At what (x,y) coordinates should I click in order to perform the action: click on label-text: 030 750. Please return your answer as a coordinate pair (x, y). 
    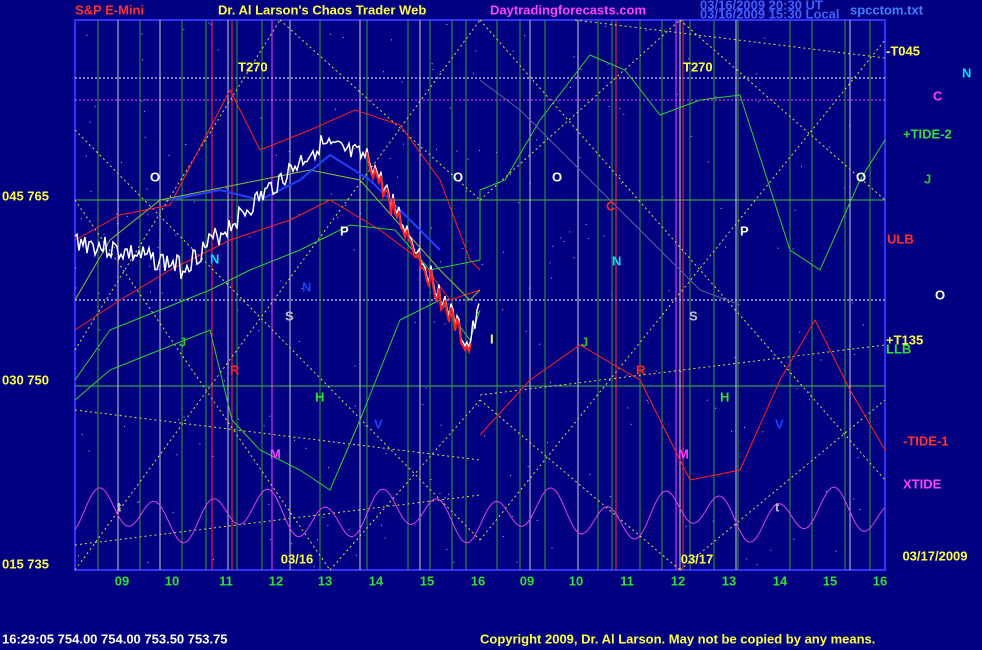
    Looking at the image, I should click on (25, 379).